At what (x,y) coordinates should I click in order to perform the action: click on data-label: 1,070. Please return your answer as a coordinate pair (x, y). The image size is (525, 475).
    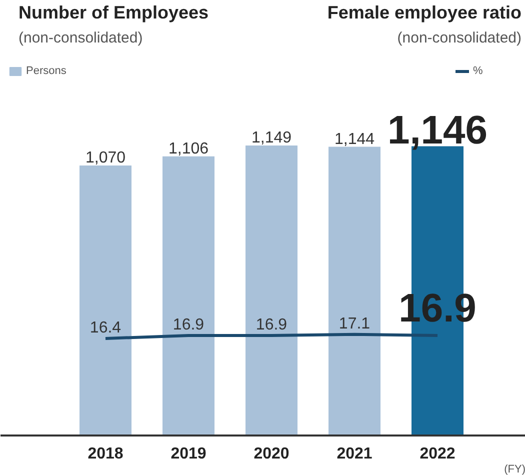
    Looking at the image, I should click on (105, 157).